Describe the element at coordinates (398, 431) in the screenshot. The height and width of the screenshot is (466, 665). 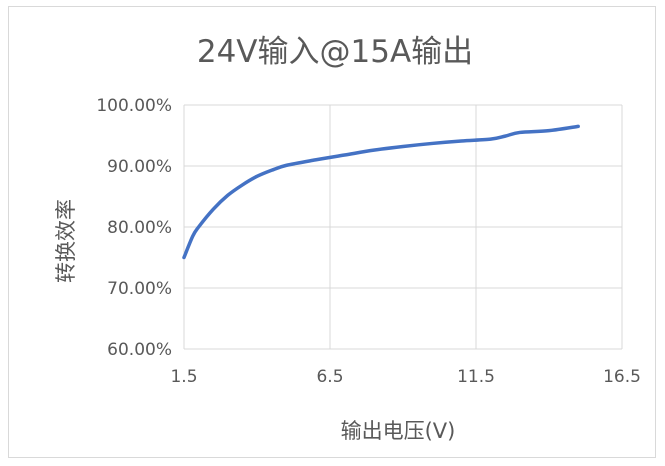
I see `x-axis-label: 输出电压(V)` at that location.